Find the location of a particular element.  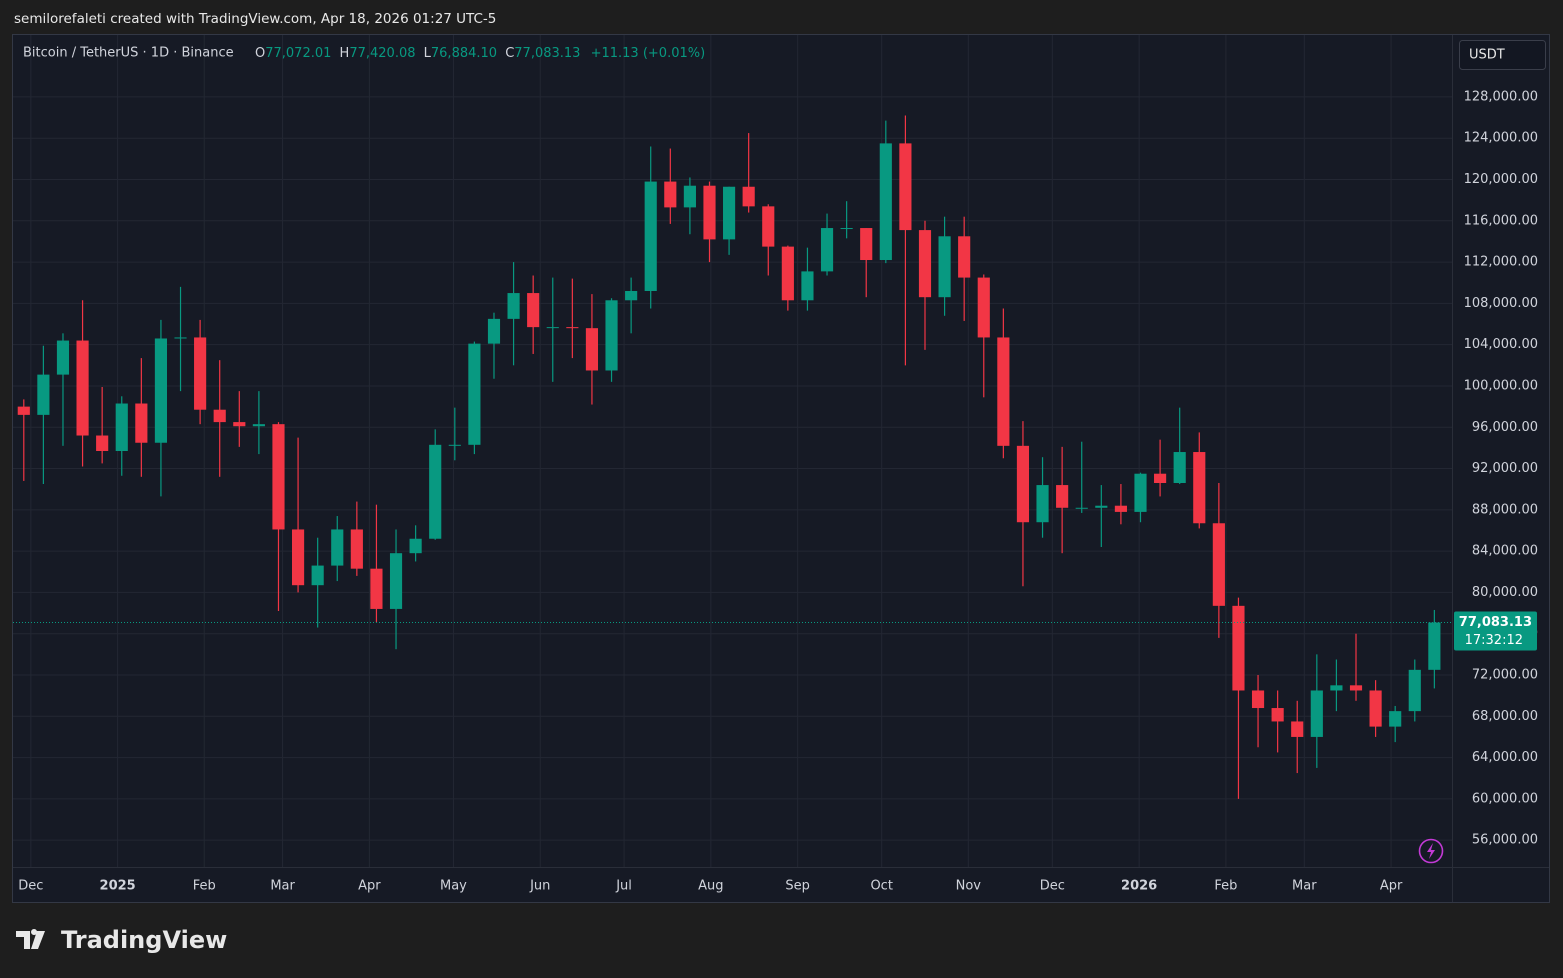

high-value: 77,420.08 is located at coordinates (382, 53).